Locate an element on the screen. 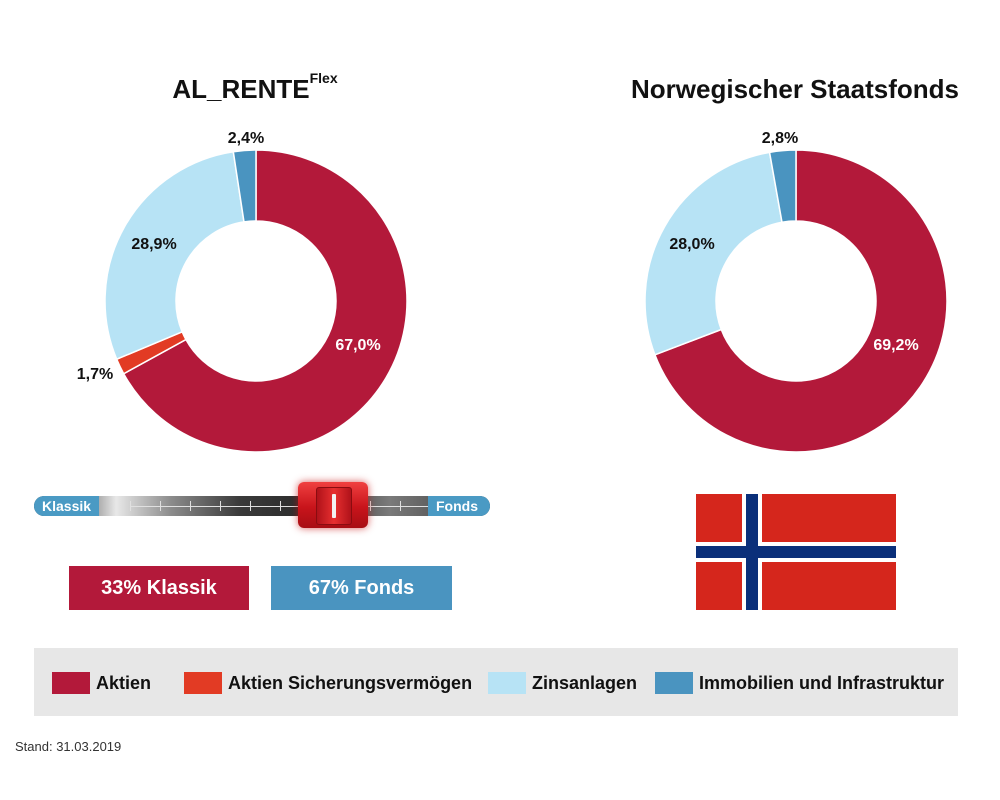 This screenshot has width=1000, height=800. slice-staatsfonds-immobilien-und-infrastruktur is located at coordinates (782, 186).